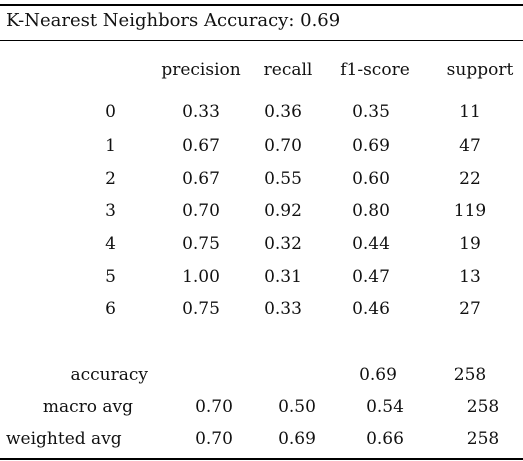 The image size is (523, 461). I want to click on cell-precision: 0.33, so click(201, 112).